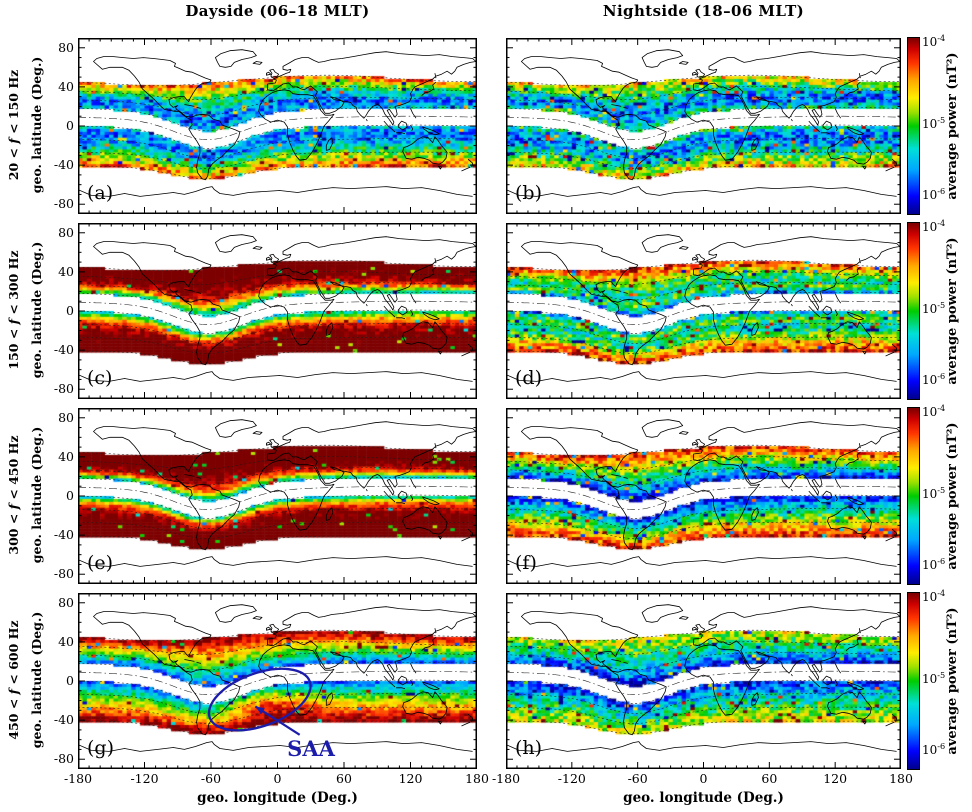  I want to click on panel-letter-e: (e), so click(100, 563).